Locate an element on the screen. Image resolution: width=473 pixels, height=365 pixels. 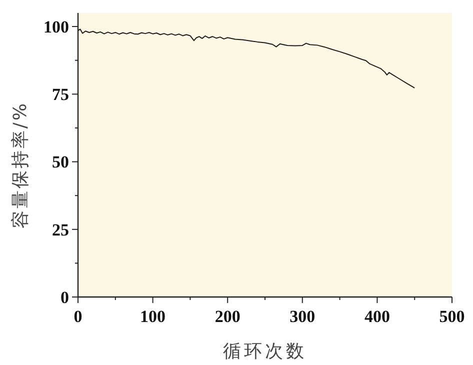
x-tick-label: 200 is located at coordinates (227, 316).